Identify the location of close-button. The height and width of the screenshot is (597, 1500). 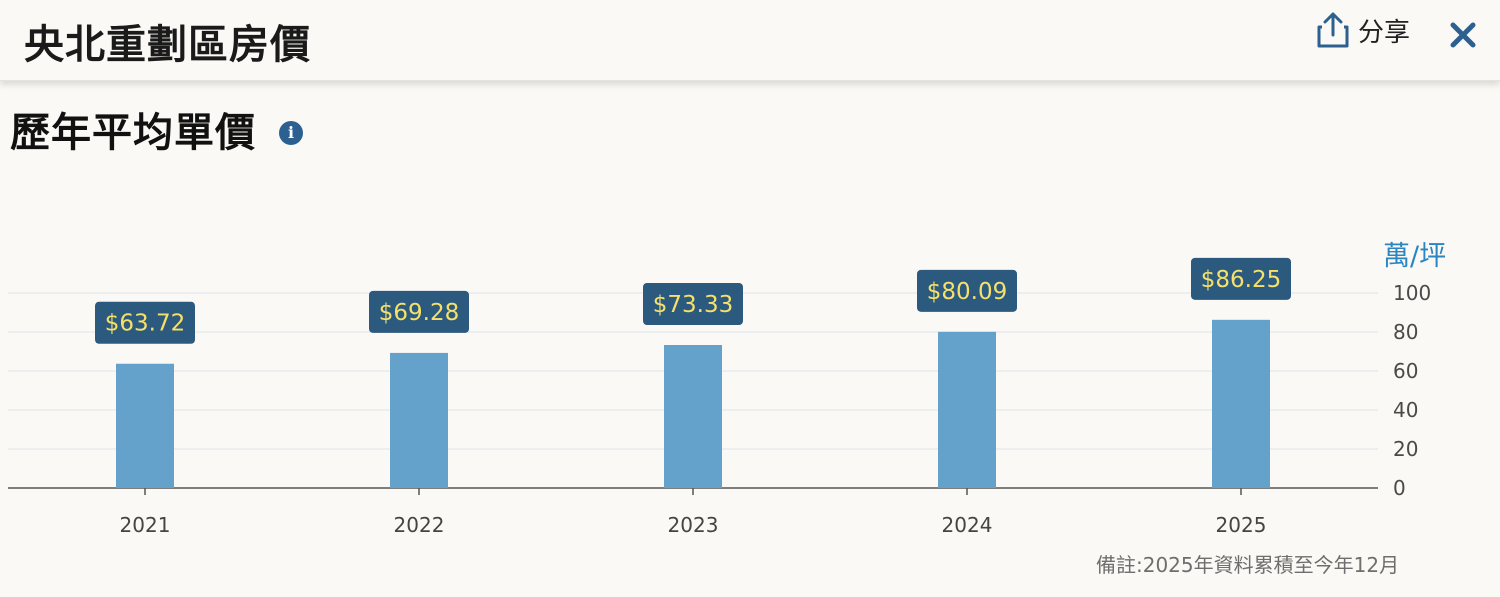
(1463, 35).